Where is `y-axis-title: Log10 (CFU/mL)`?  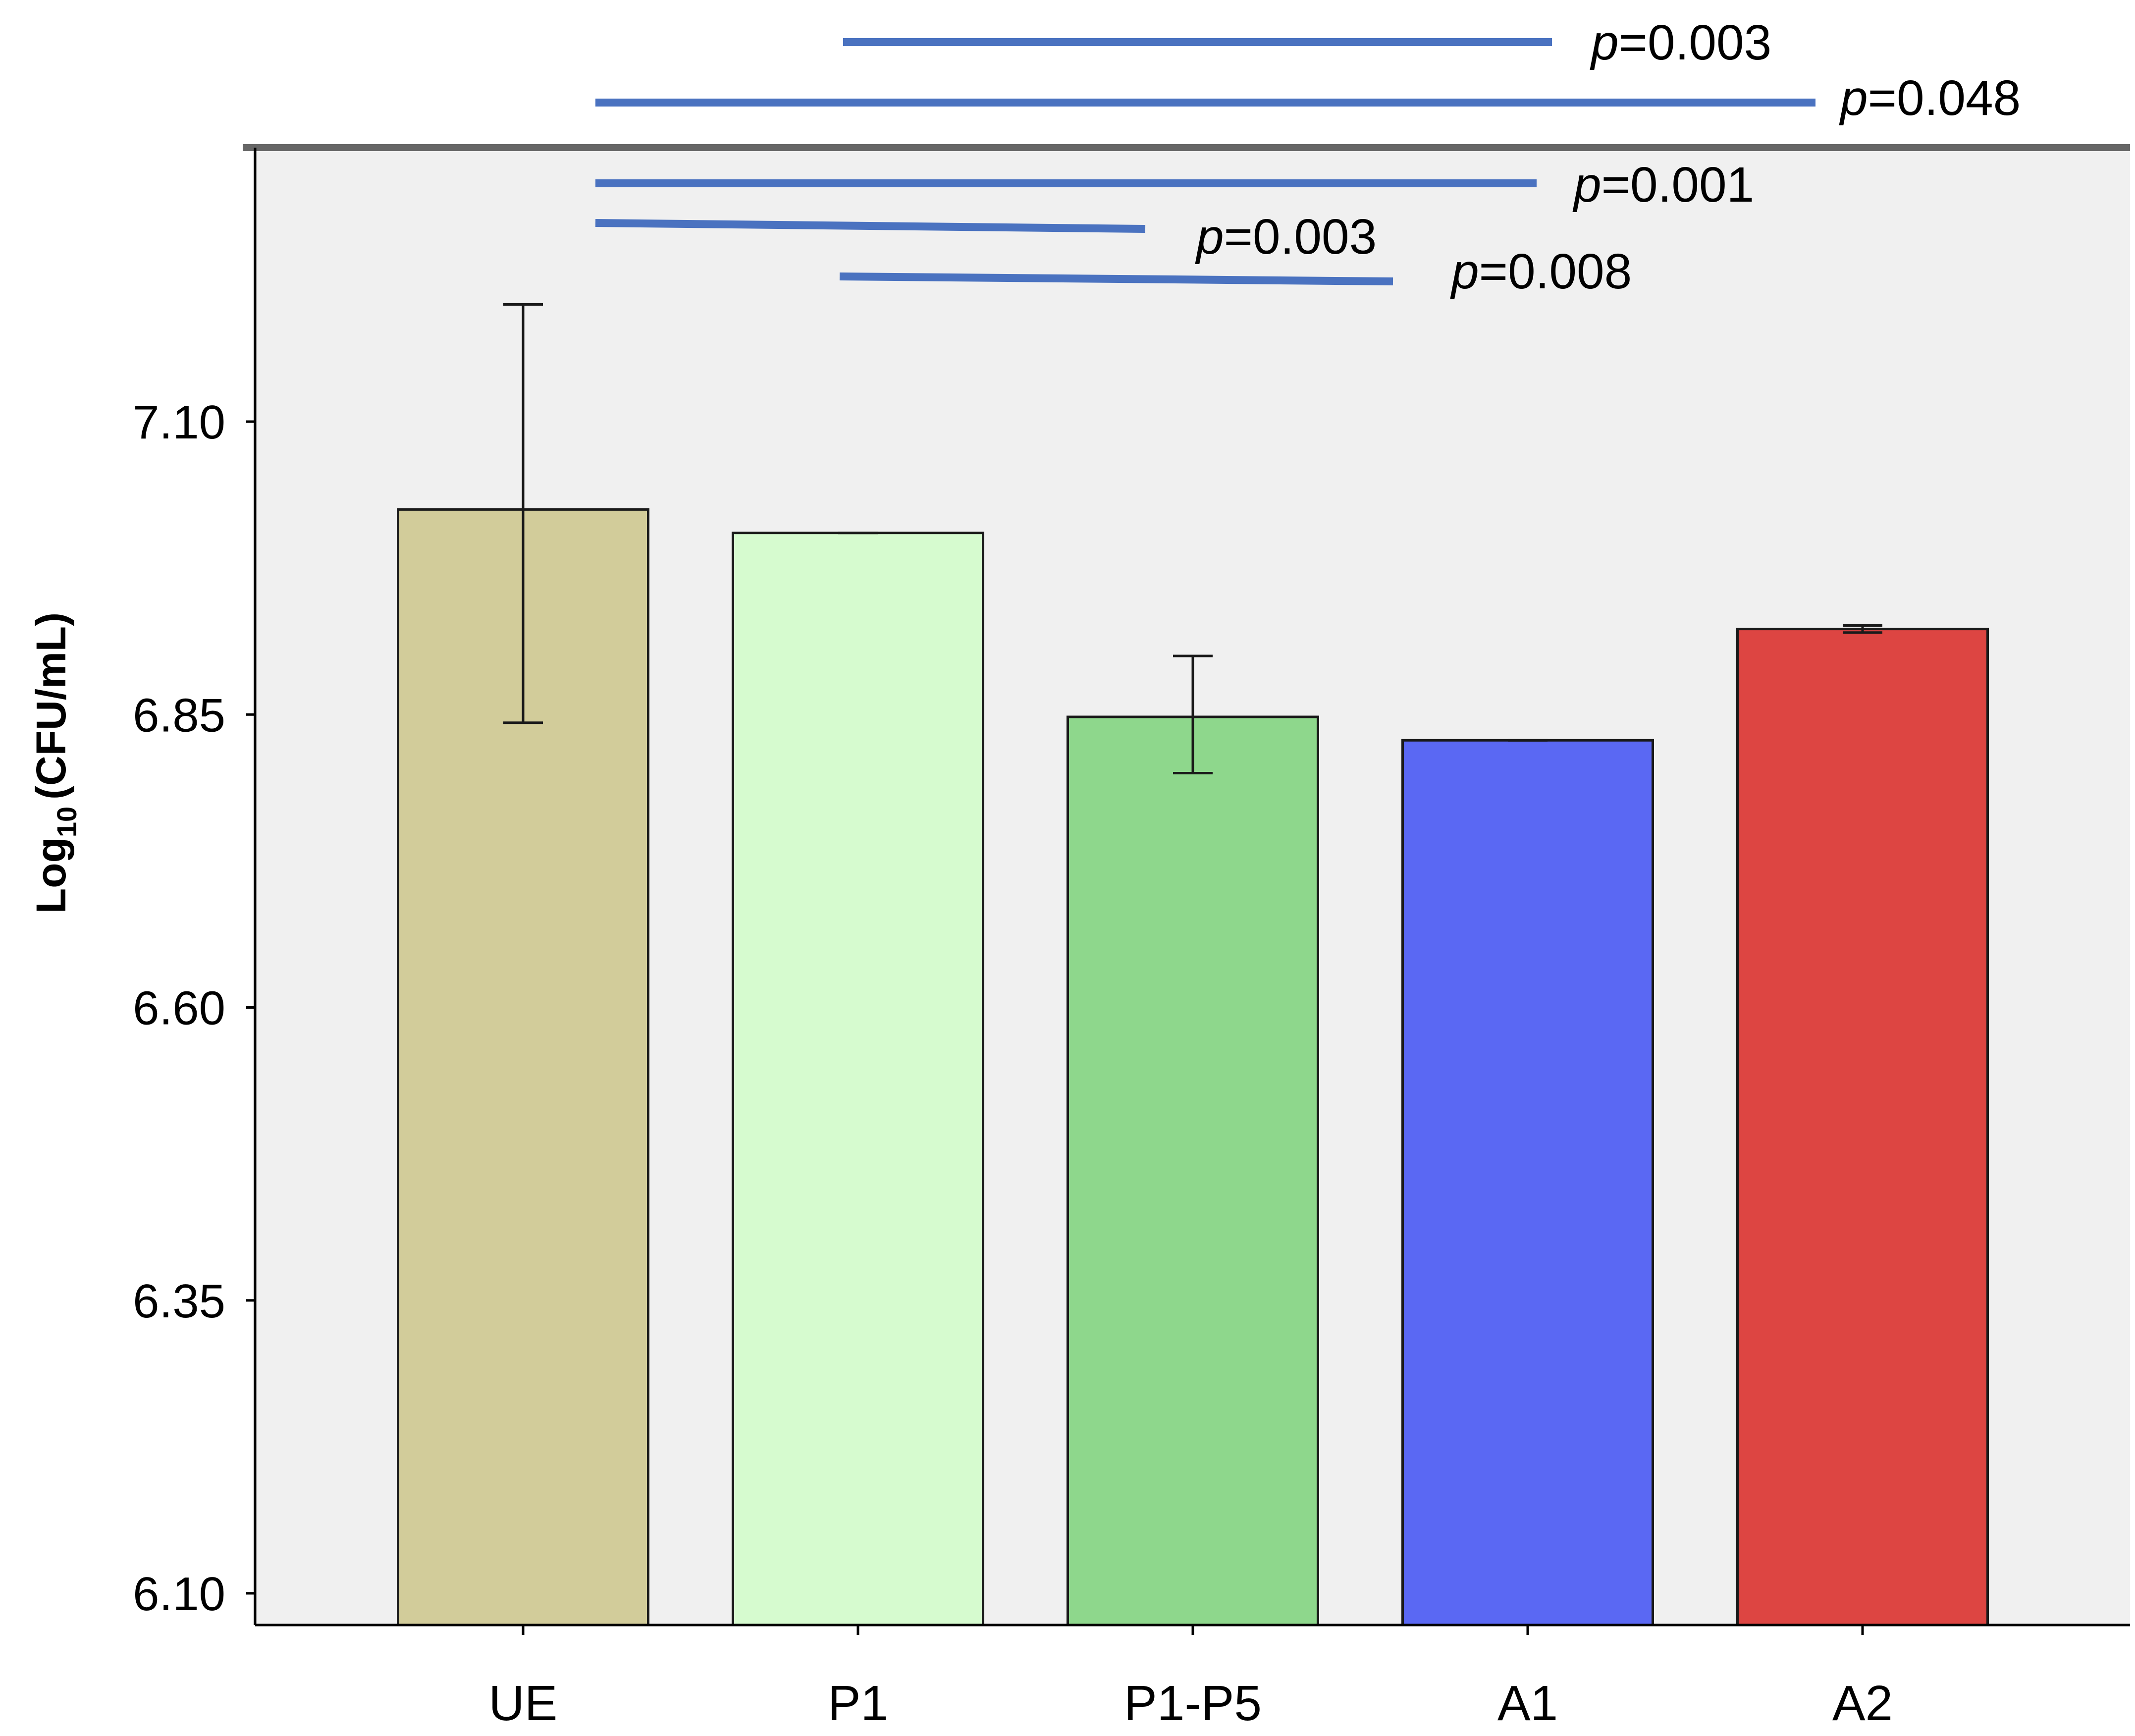
y-axis-title: Log10 (CFU/mL) is located at coordinates (55, 763).